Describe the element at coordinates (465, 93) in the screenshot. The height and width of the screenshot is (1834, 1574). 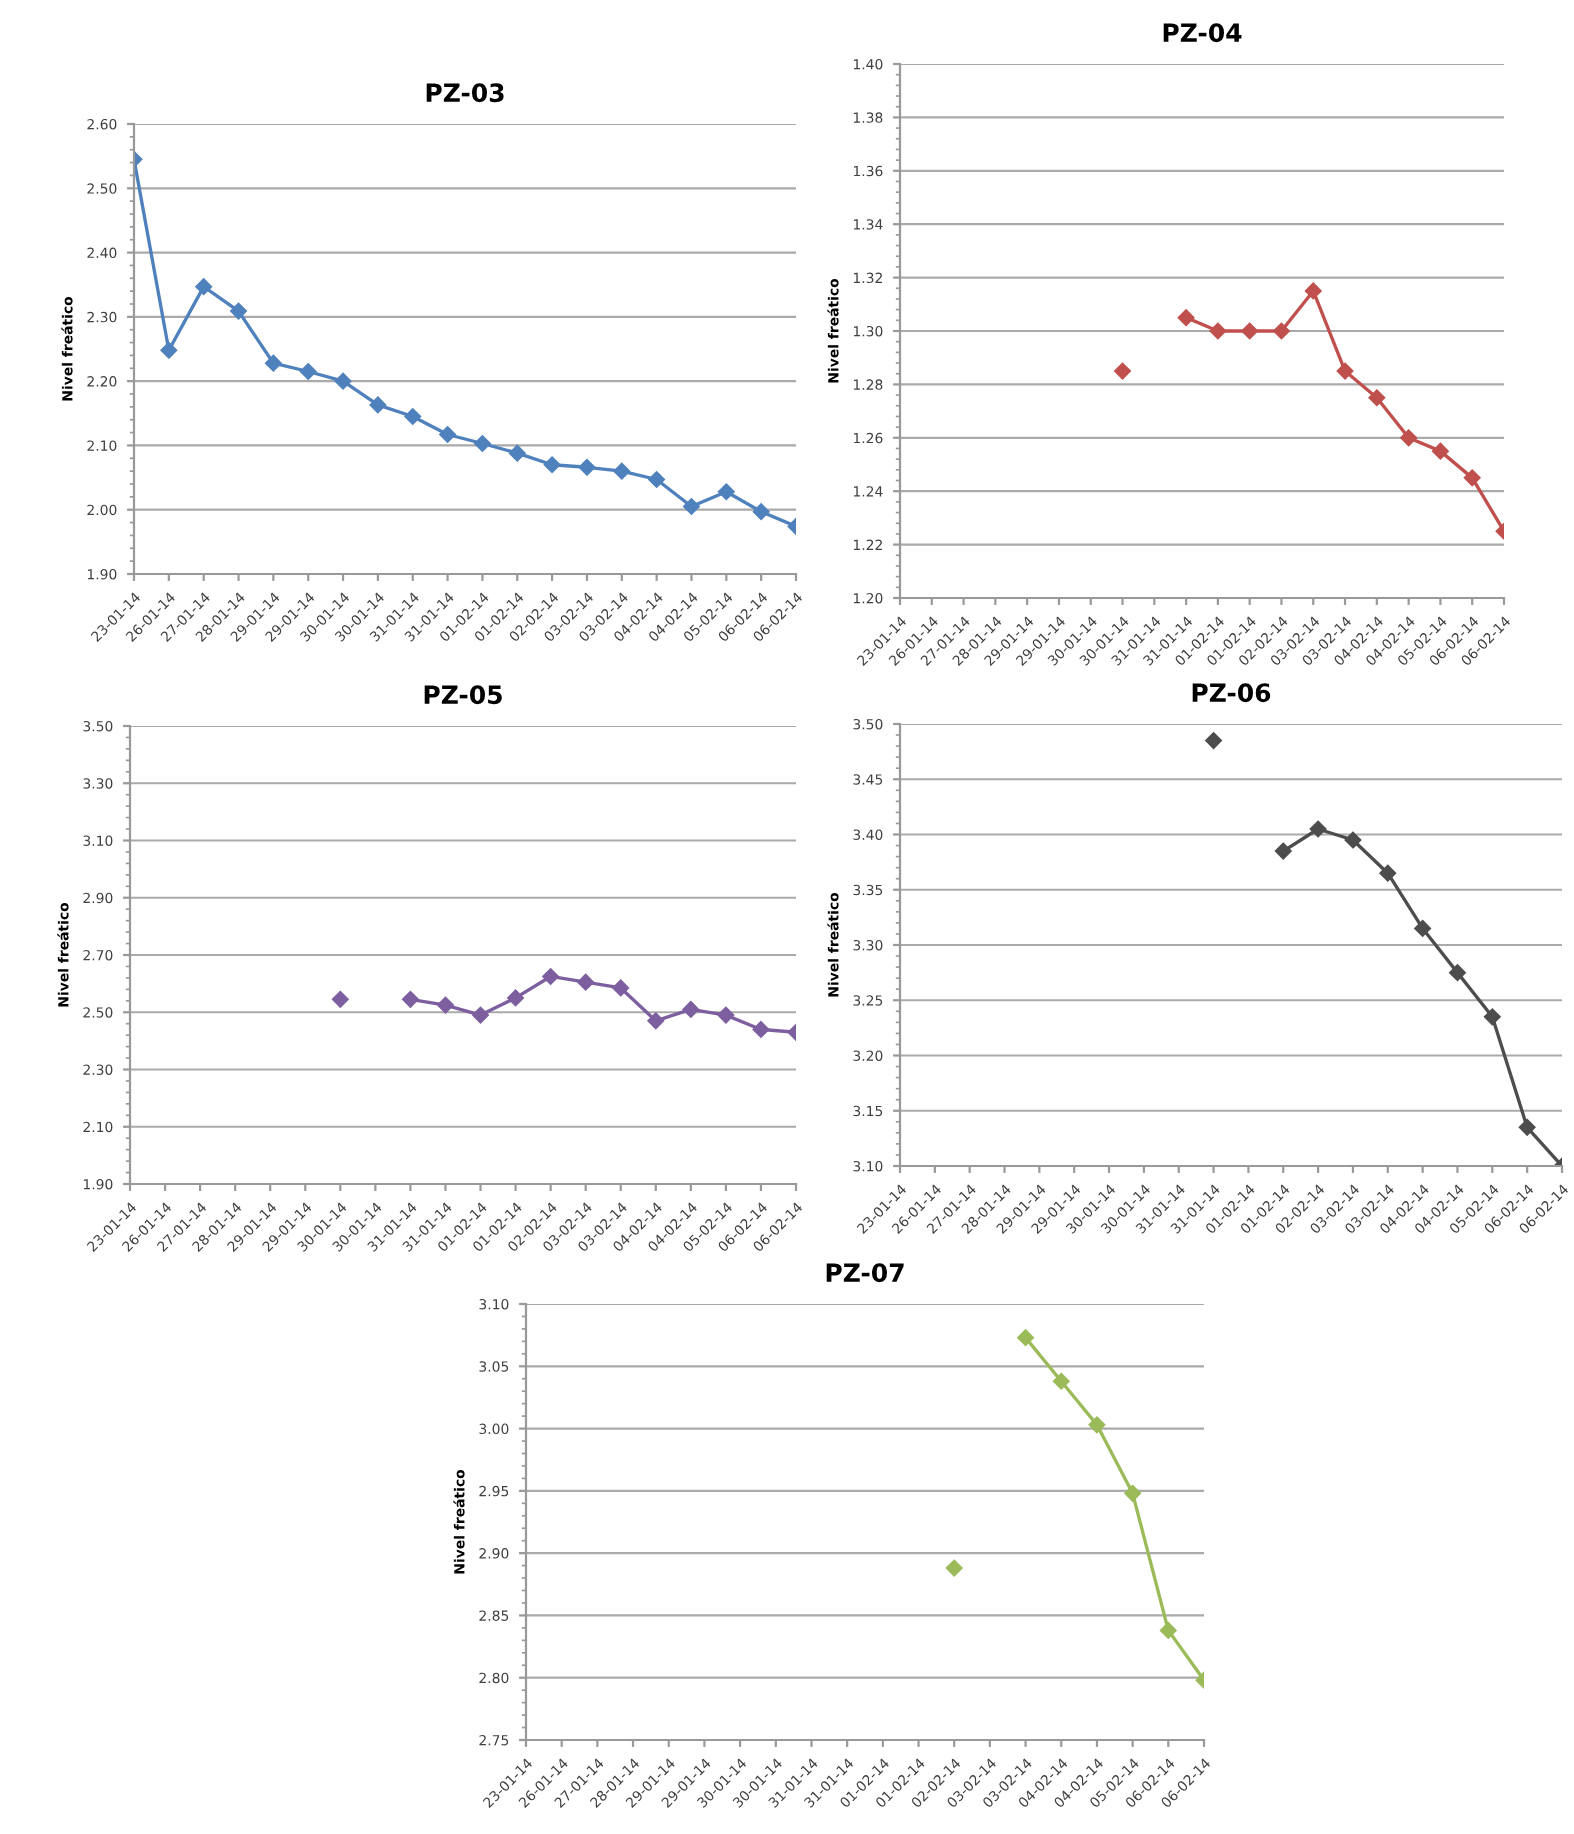
I see `chart-title: PZ-03` at that location.